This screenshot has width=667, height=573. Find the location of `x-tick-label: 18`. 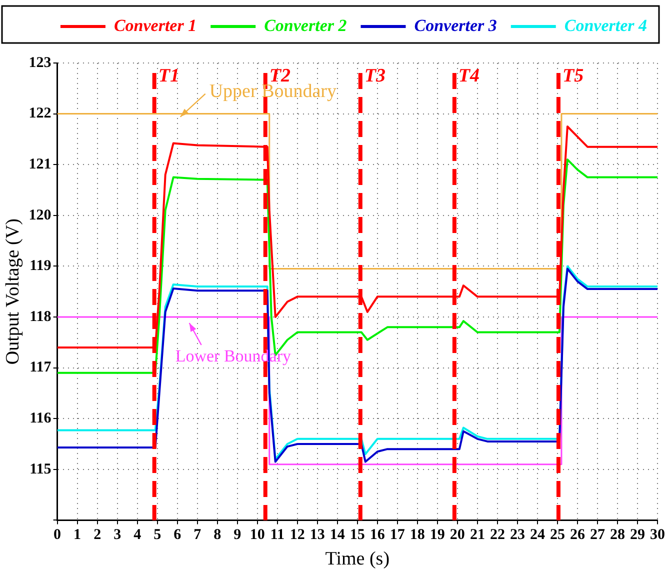

x-tick-label: 18 is located at coordinates (417, 535).